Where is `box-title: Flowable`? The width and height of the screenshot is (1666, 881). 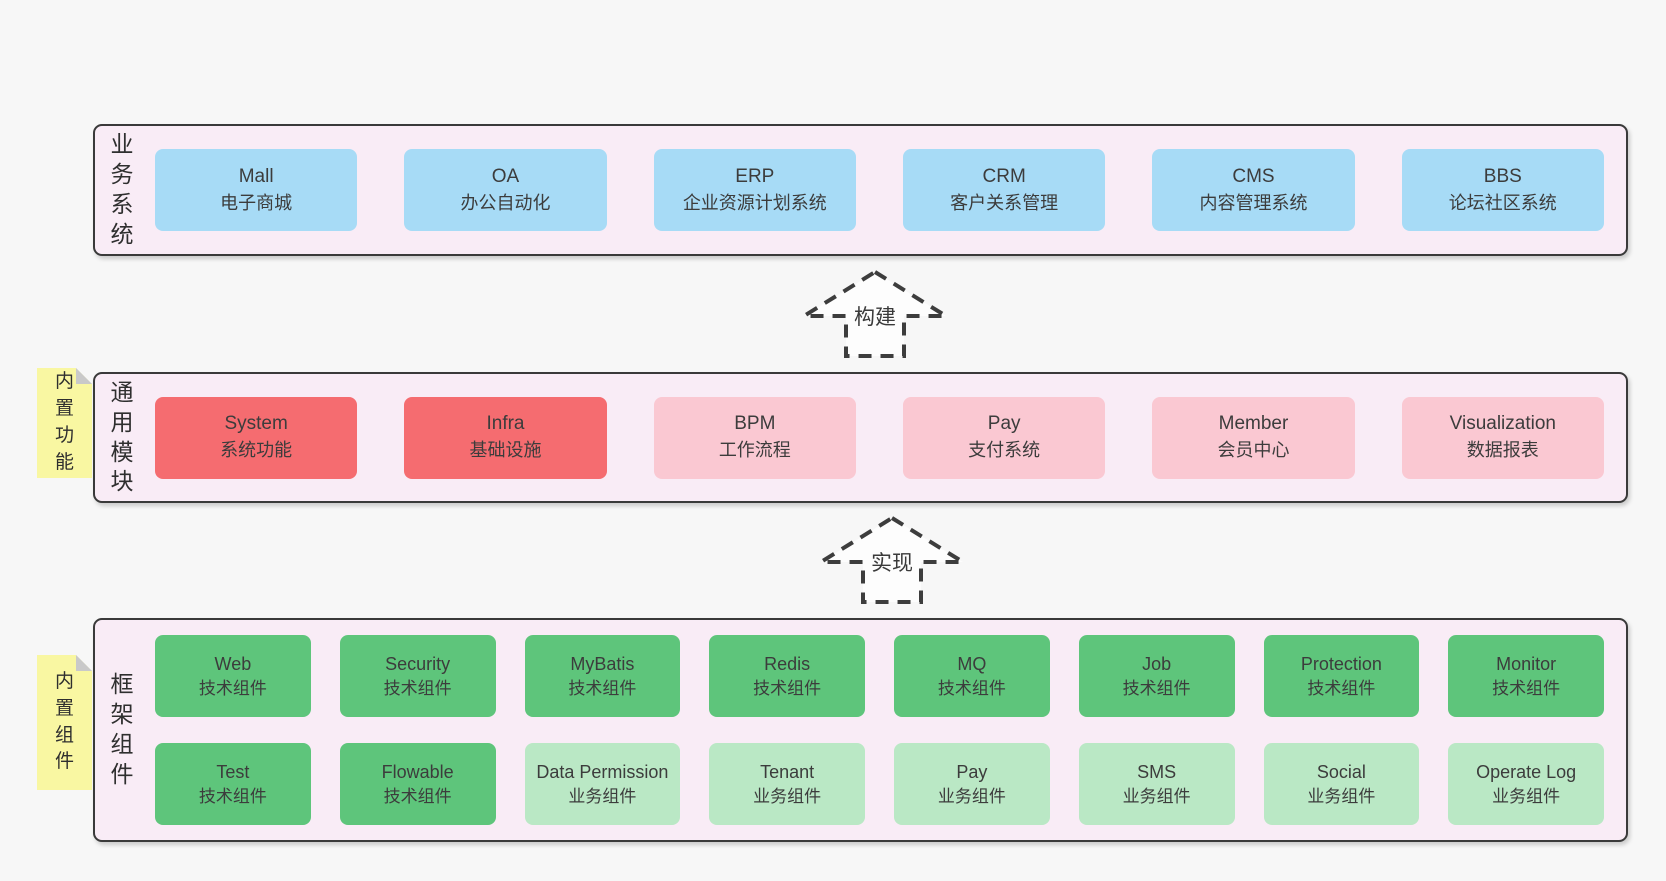
box-title: Flowable is located at coordinates (417, 771).